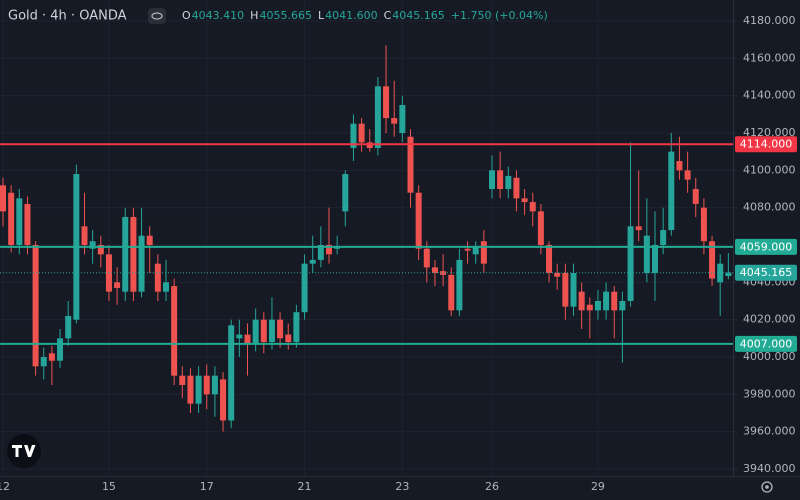 The height and width of the screenshot is (500, 800). Describe the element at coordinates (769, 132) in the screenshot. I see `y-tick-label: 4120.000` at that location.